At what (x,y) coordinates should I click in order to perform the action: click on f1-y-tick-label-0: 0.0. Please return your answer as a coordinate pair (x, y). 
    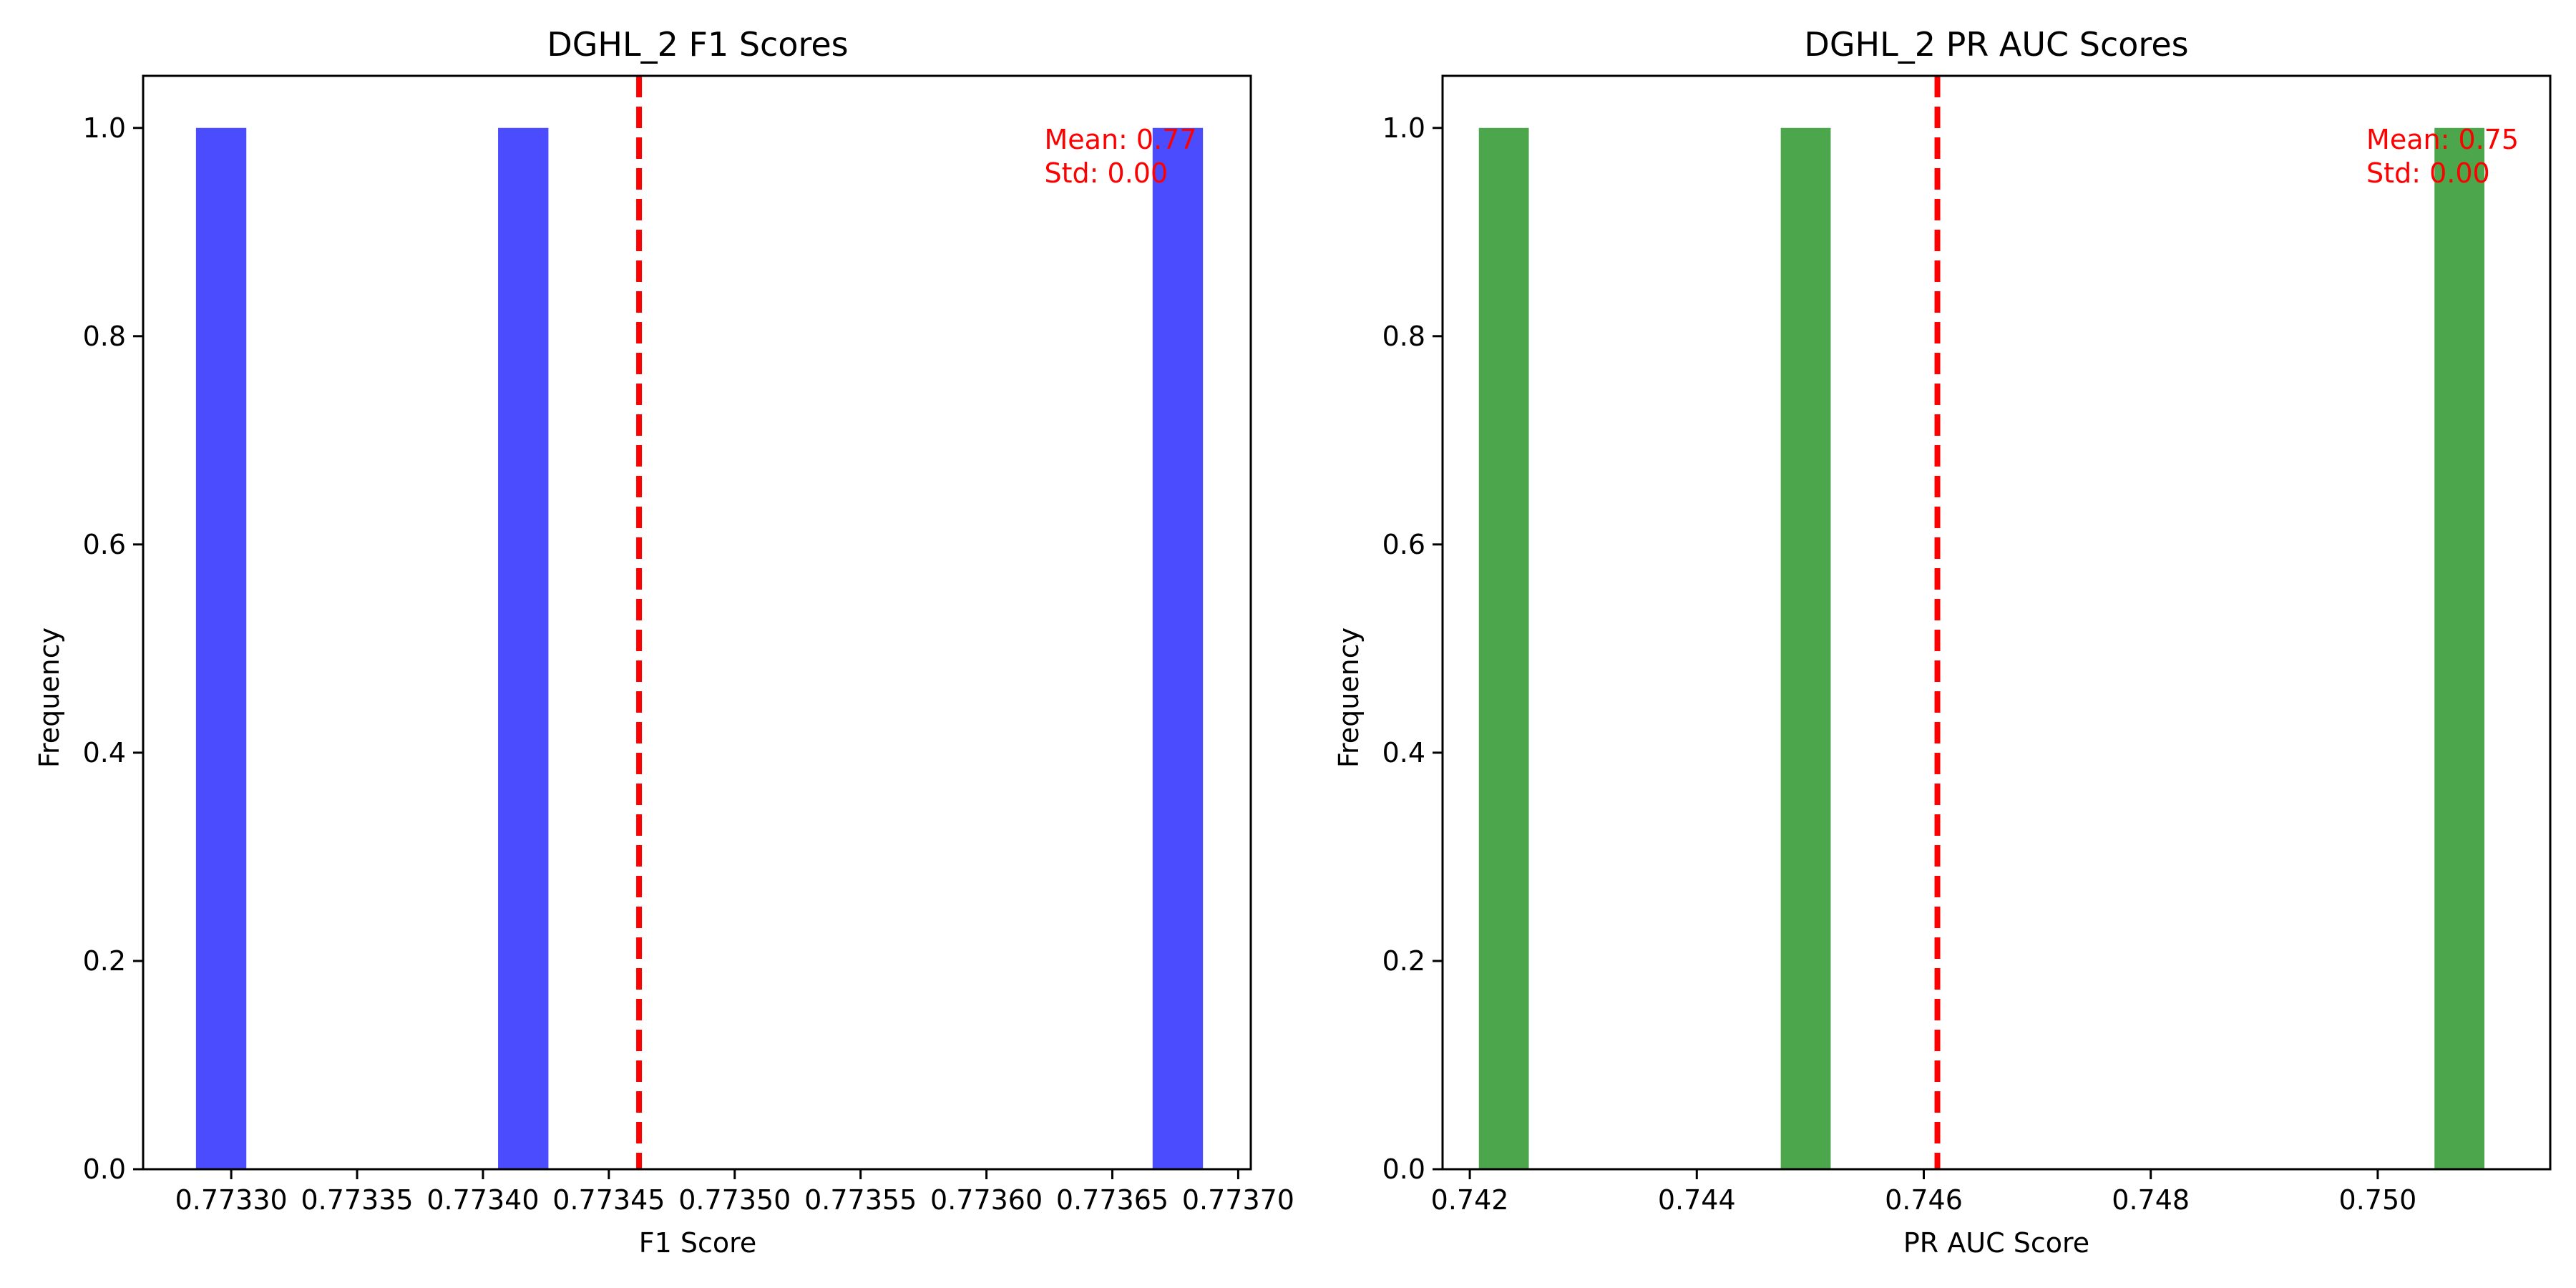
    Looking at the image, I should click on (104, 1169).